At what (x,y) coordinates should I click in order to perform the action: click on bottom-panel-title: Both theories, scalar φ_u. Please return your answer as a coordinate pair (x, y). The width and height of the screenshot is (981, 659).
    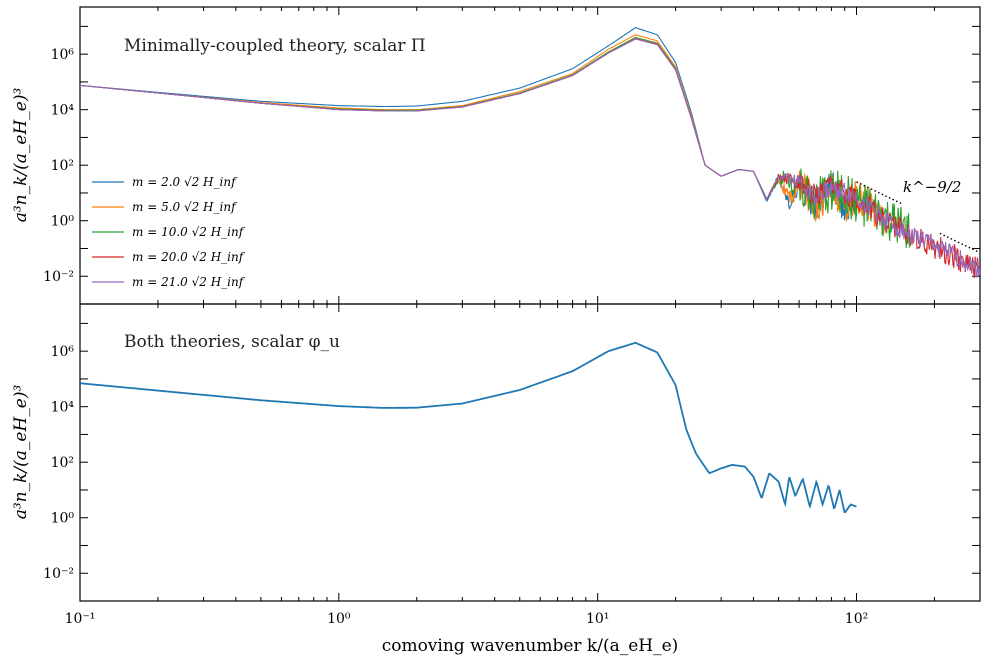
    Looking at the image, I should click on (232, 342).